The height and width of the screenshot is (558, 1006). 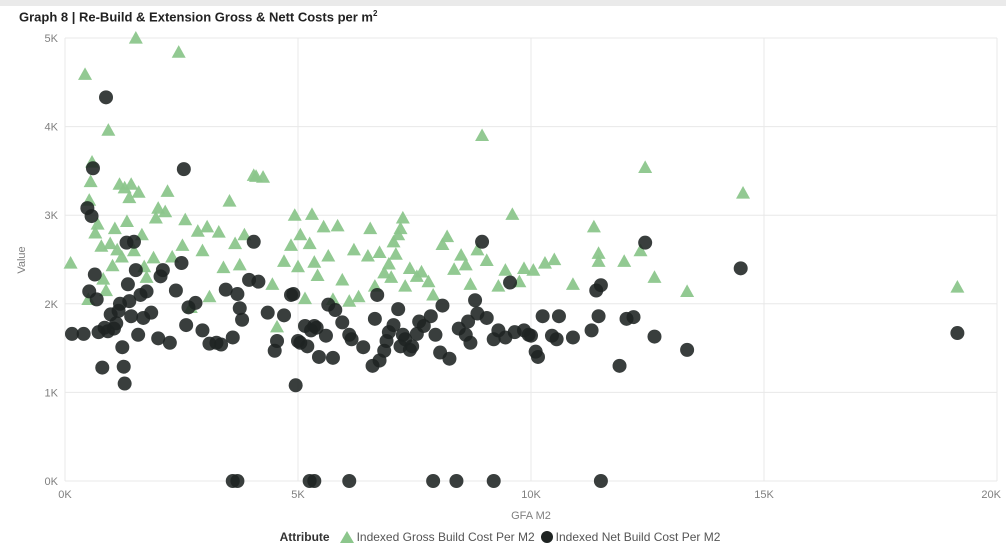 I want to click on legend-entry-net: Indexed Net Build Cost Per M2, so click(x=630, y=537).